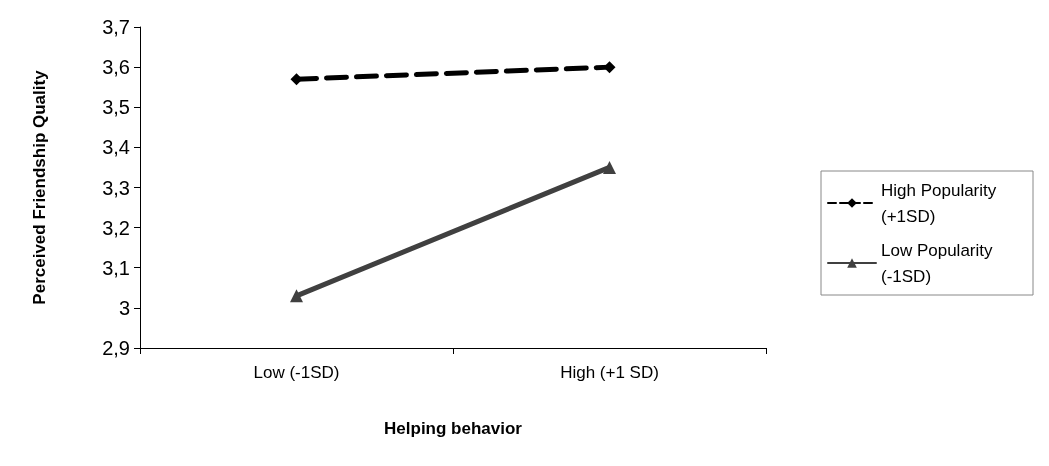  Describe the element at coordinates (116, 227) in the screenshot. I see `y-tick-label: 3,2` at that location.